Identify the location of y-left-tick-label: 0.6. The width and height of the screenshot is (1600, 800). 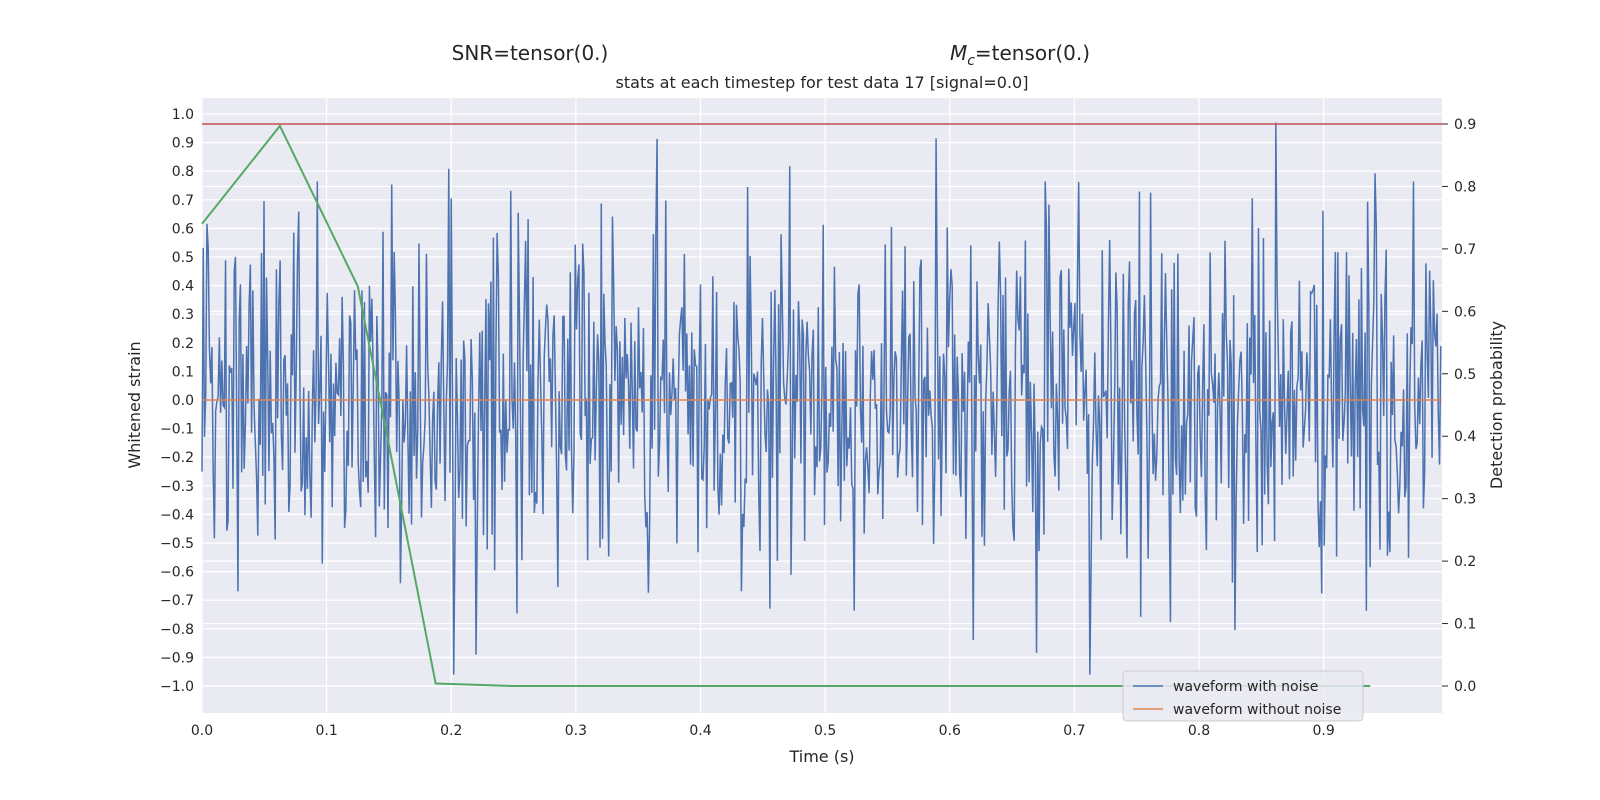
(183, 229).